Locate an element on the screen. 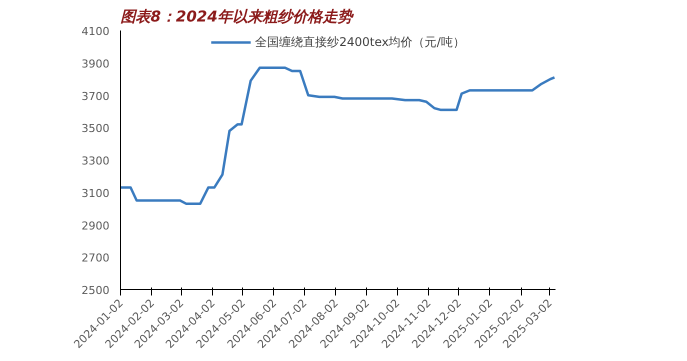  y-tick-label: 2700 is located at coordinates (96, 258).